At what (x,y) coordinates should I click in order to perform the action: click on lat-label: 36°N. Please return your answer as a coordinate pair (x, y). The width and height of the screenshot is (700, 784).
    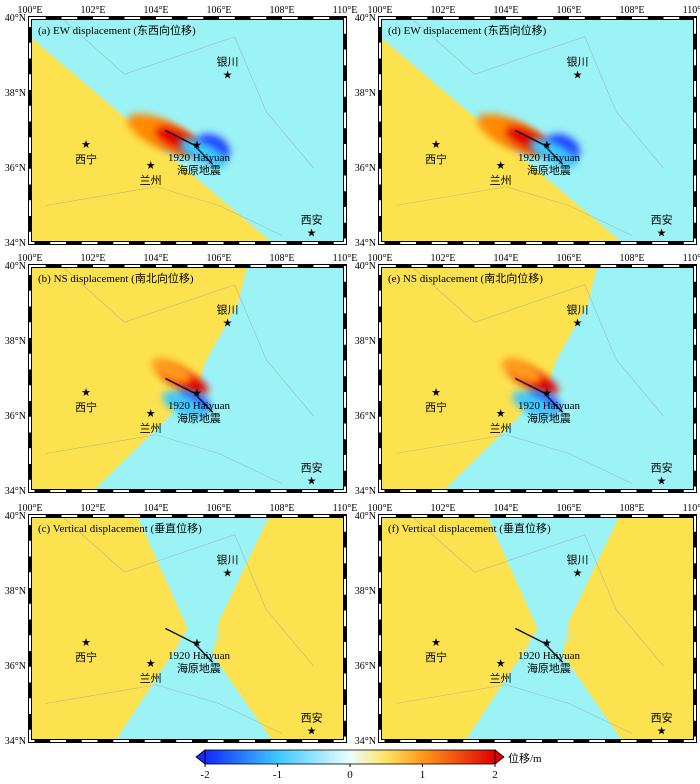
    Looking at the image, I should click on (15, 666).